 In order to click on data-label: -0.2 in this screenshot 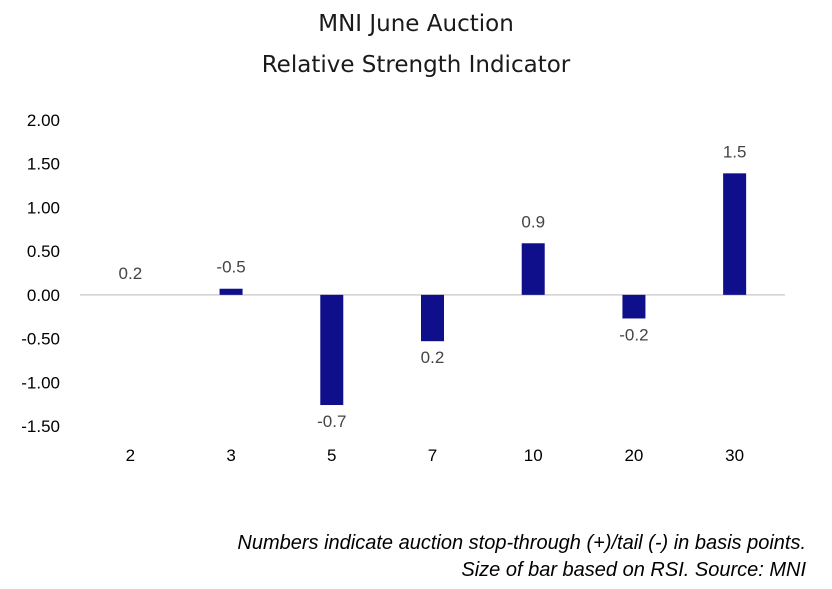, I will do `click(633, 334)`.